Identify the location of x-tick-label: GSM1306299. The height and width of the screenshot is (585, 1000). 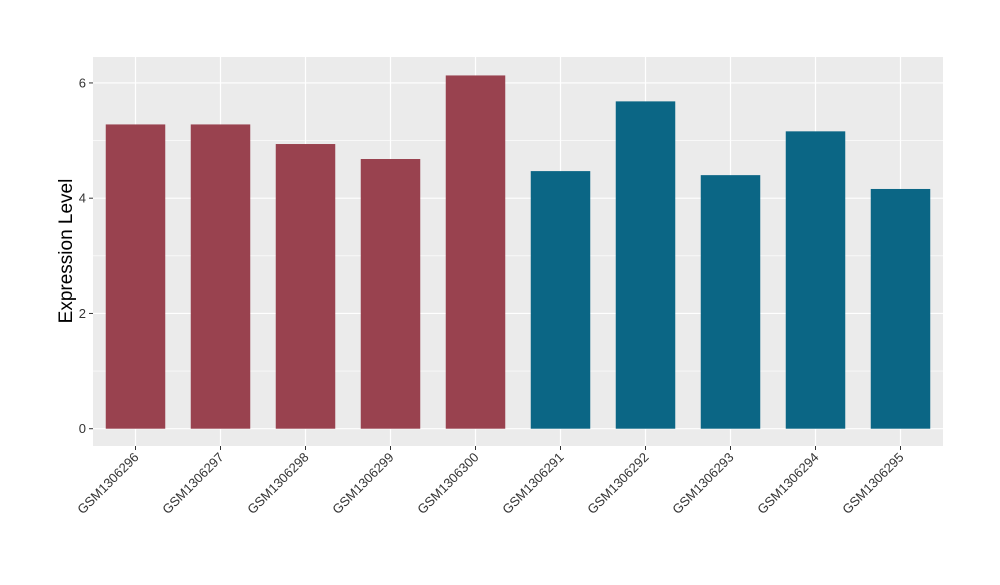
(362, 483).